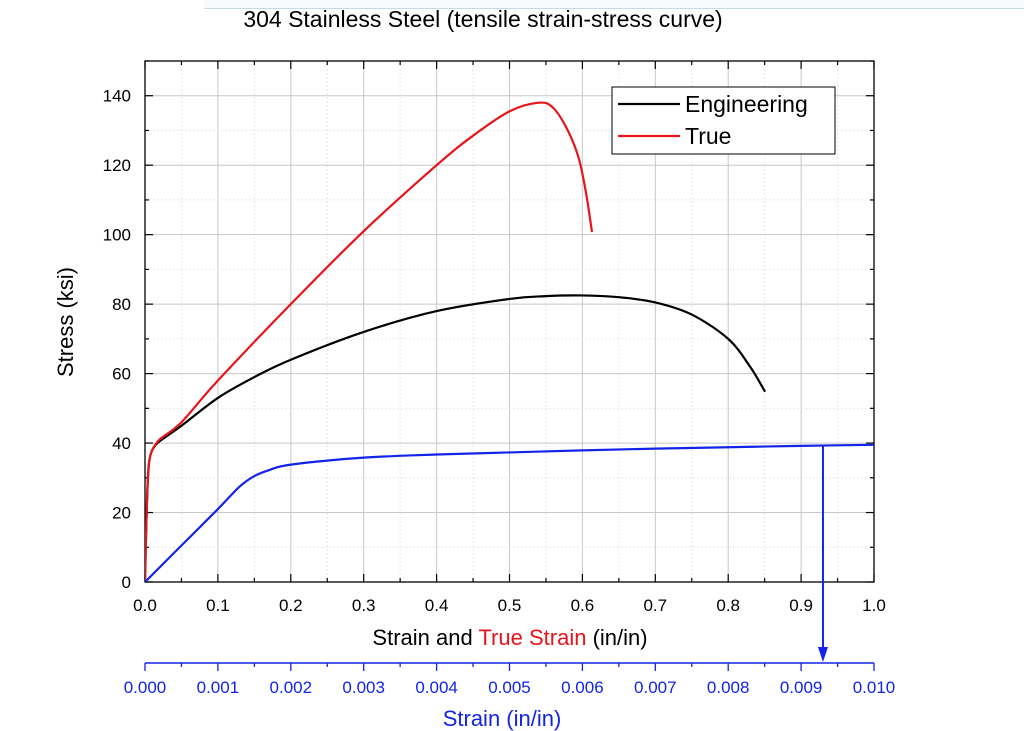 The image size is (1024, 731). What do you see at coordinates (502, 718) in the screenshot?
I see `secondary-x-axis-title: Strain (in/in)` at bounding box center [502, 718].